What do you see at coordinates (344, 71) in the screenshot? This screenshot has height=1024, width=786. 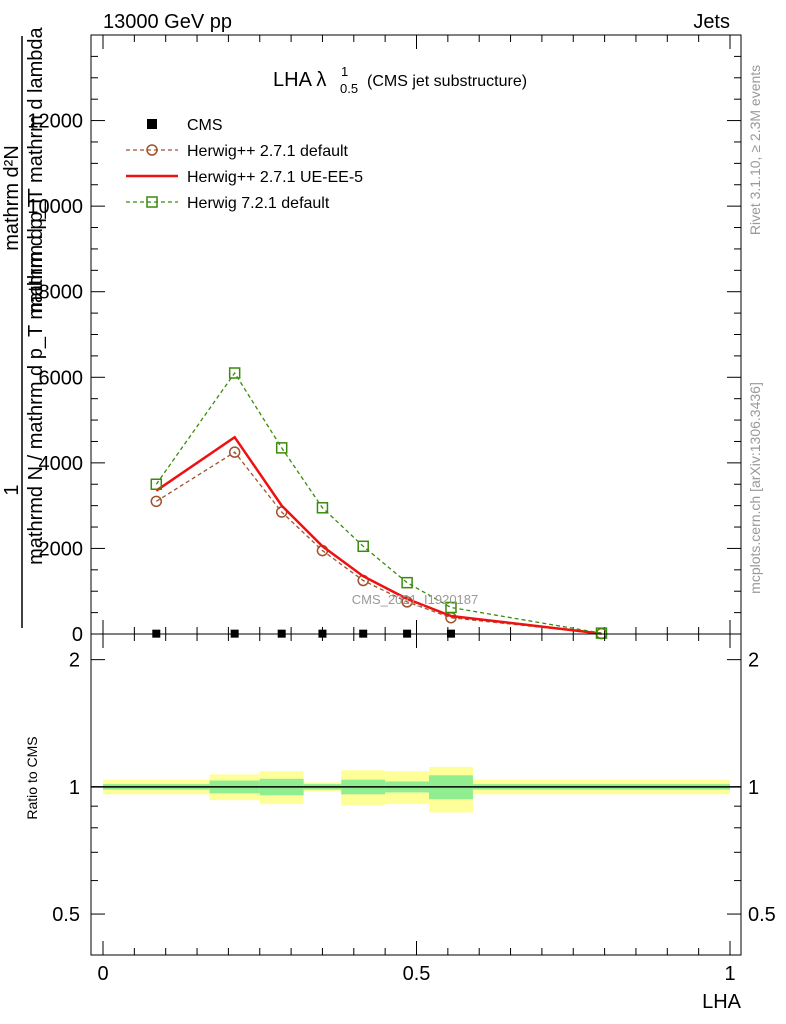 I see `chart-title-sup: 1` at bounding box center [344, 71].